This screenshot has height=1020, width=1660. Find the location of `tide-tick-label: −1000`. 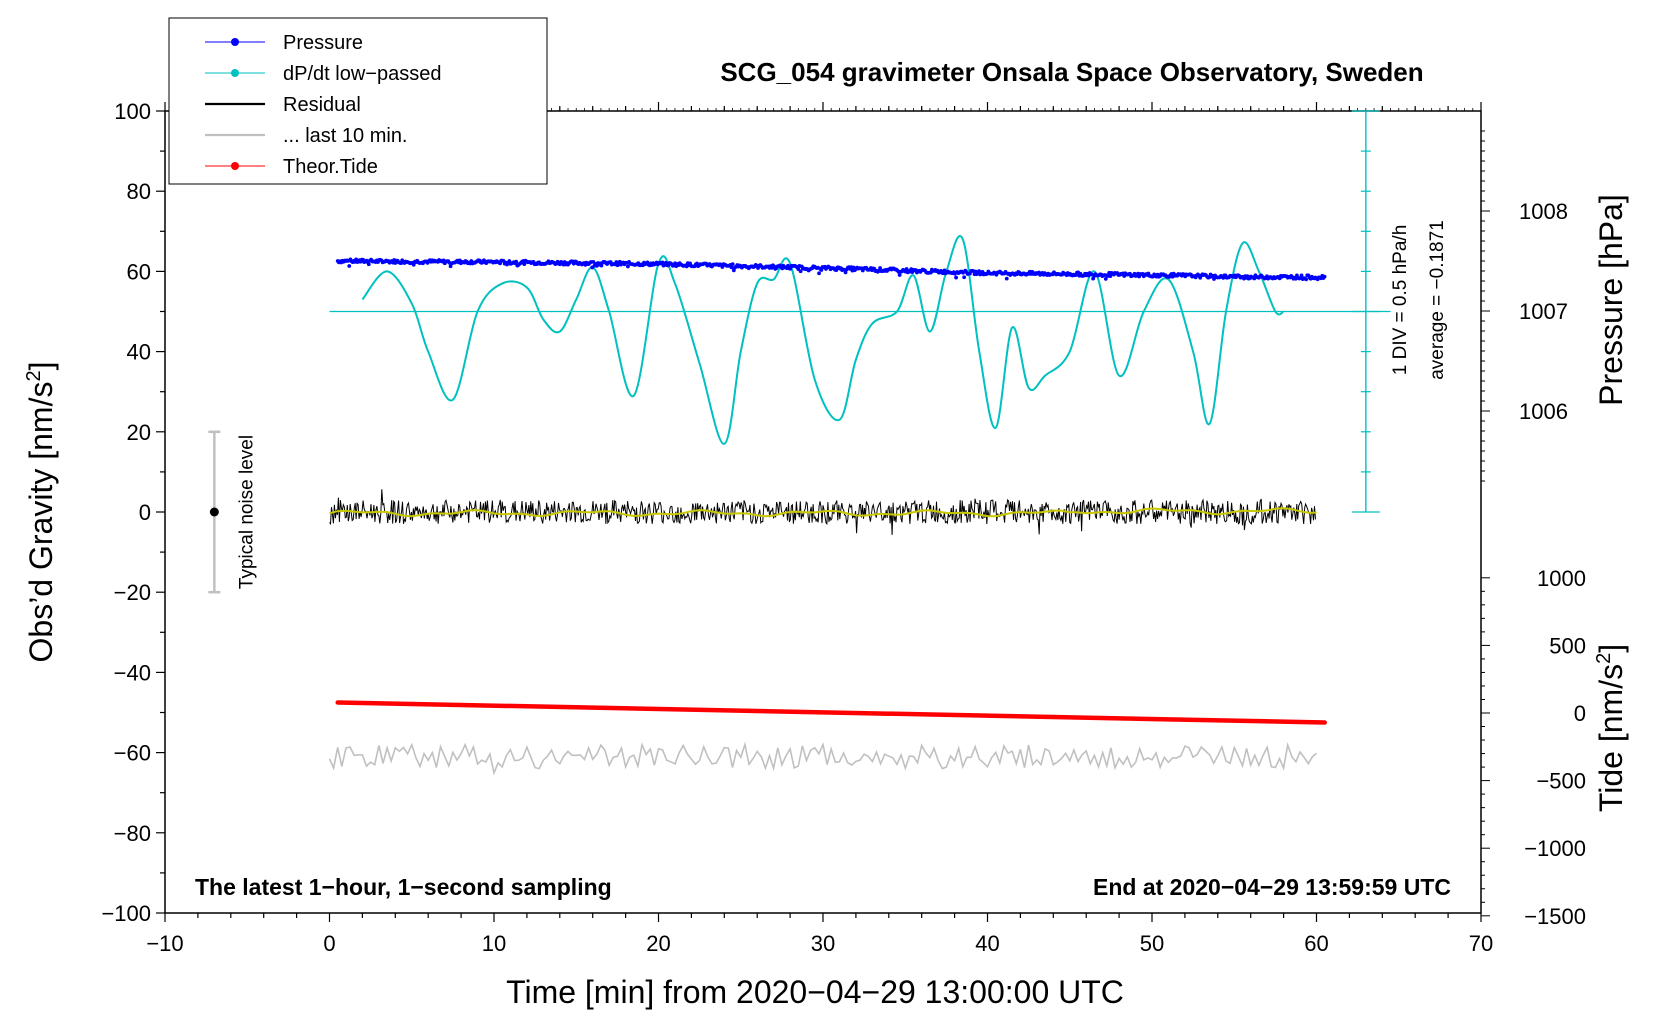

tide-tick-label: −1000 is located at coordinates (1555, 848).